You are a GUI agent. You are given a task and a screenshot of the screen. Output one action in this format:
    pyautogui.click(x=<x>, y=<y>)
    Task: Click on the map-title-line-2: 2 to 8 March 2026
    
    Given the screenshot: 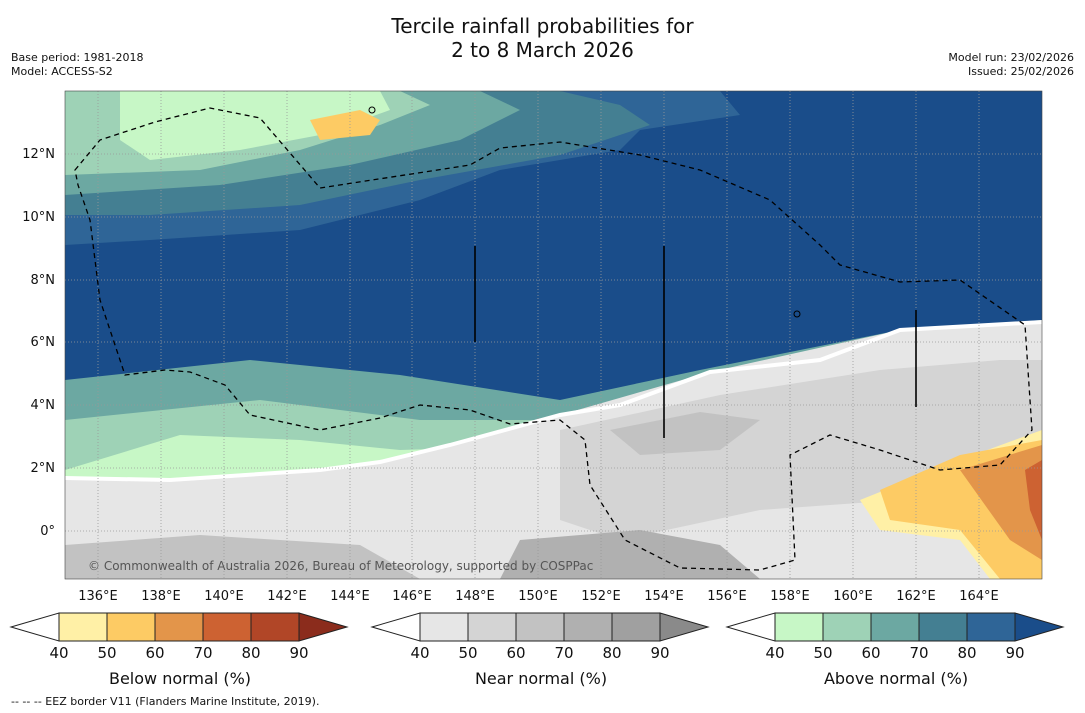 What is the action you would take?
    pyautogui.click(x=542, y=50)
    